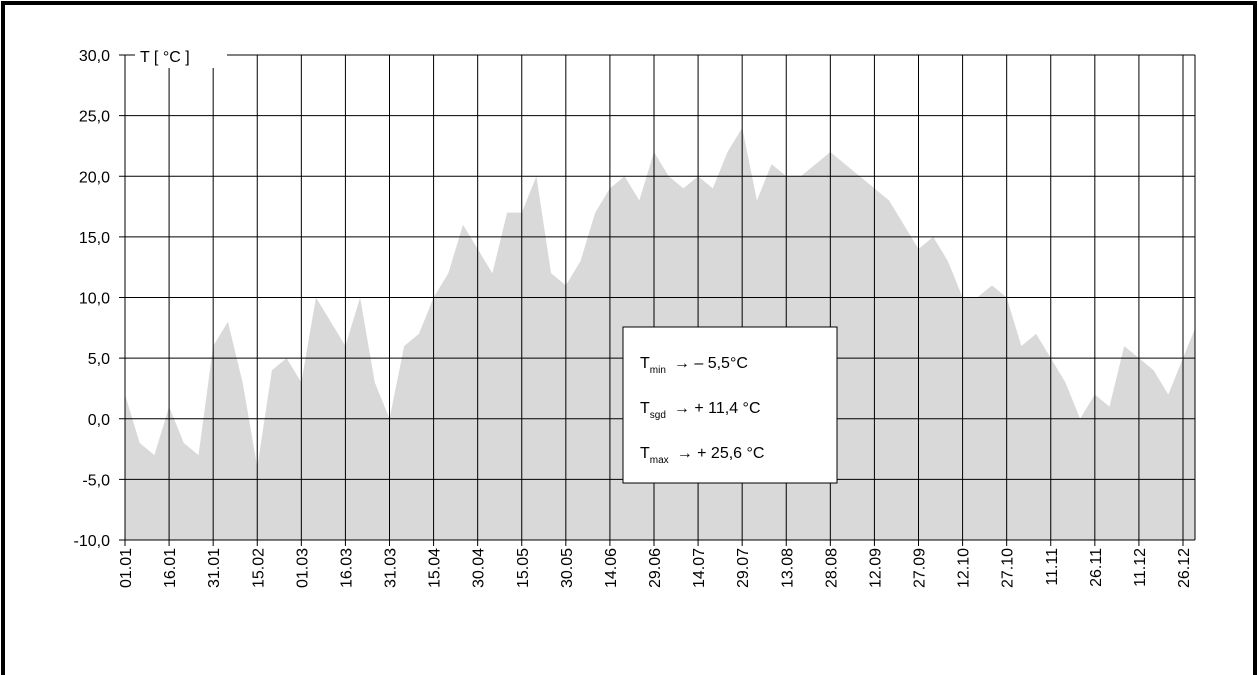 This screenshot has height=675, width=1258. Describe the element at coordinates (126, 568) in the screenshot. I see `x-tick-label: 01.01` at that location.